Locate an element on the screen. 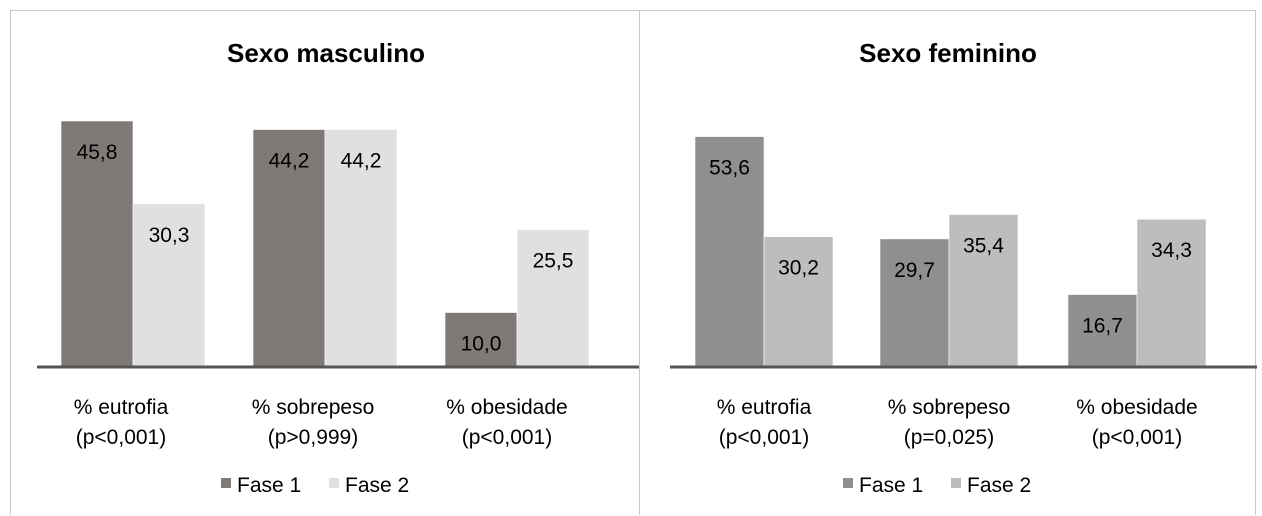  data-label: 30,2 is located at coordinates (798, 268).